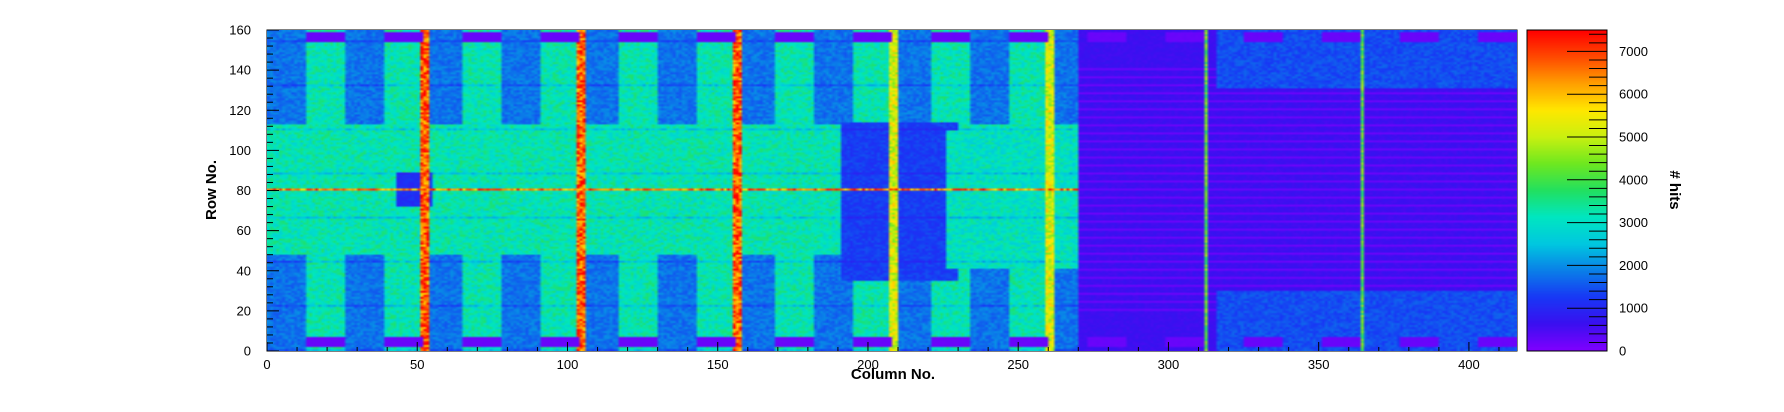  Describe the element at coordinates (240, 70) in the screenshot. I see `y-tick-label: 140` at that location.